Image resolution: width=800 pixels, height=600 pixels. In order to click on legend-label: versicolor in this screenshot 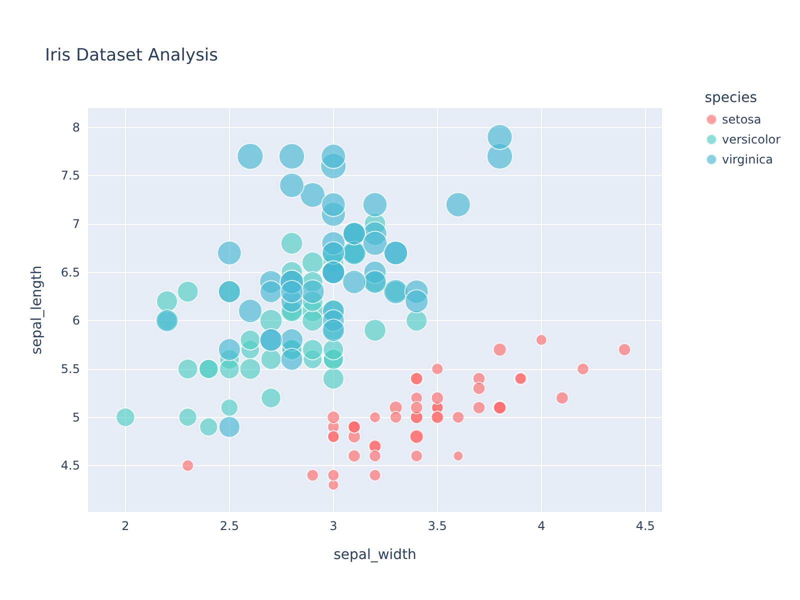, I will do `click(751, 139)`.